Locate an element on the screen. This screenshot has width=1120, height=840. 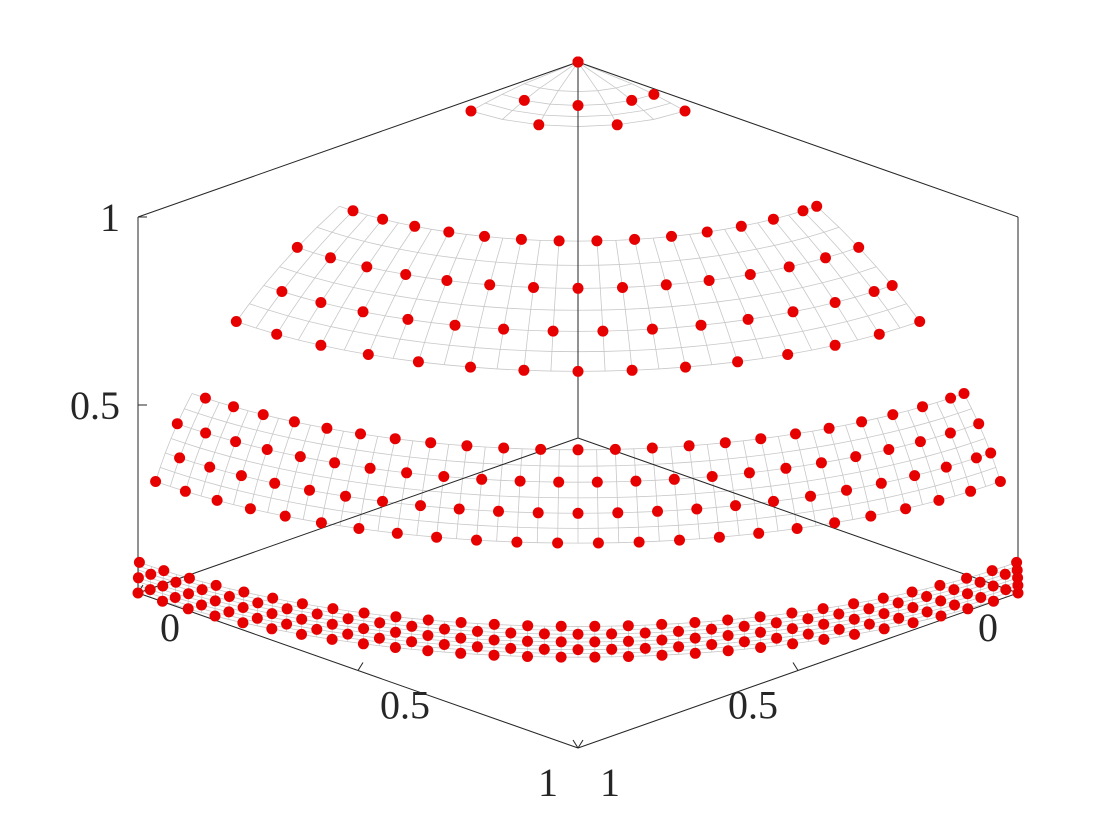
y-axis-line is located at coordinates (798, 515).